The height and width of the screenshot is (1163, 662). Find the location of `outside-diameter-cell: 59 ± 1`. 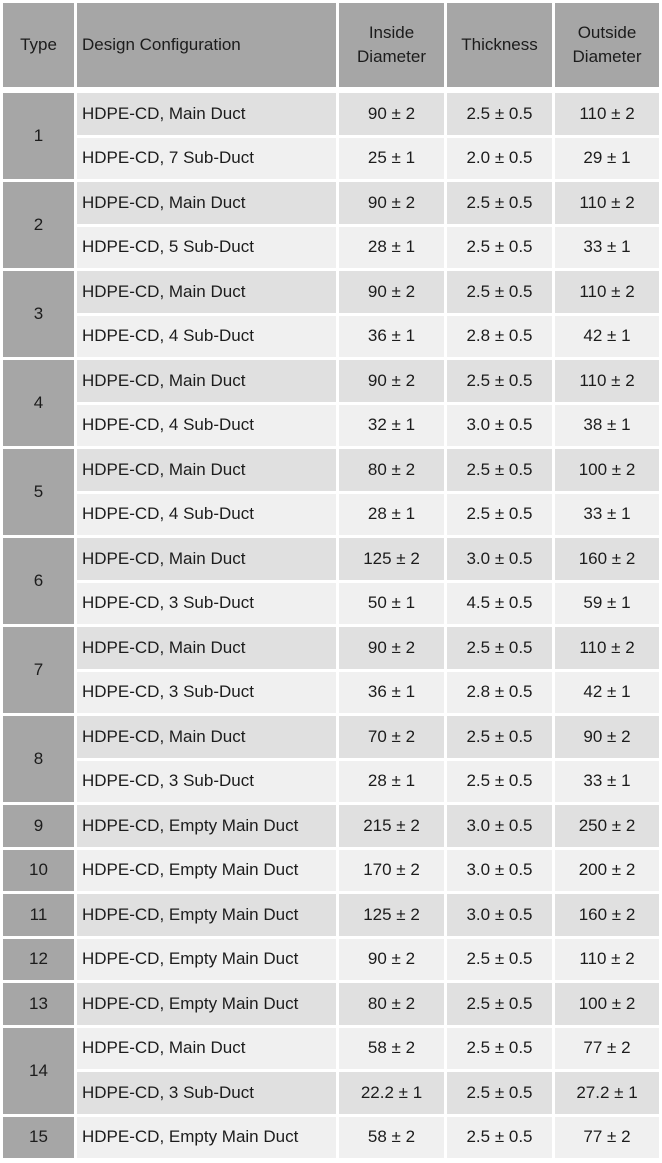

outside-diameter-cell: 59 ± 1 is located at coordinates (607, 603).